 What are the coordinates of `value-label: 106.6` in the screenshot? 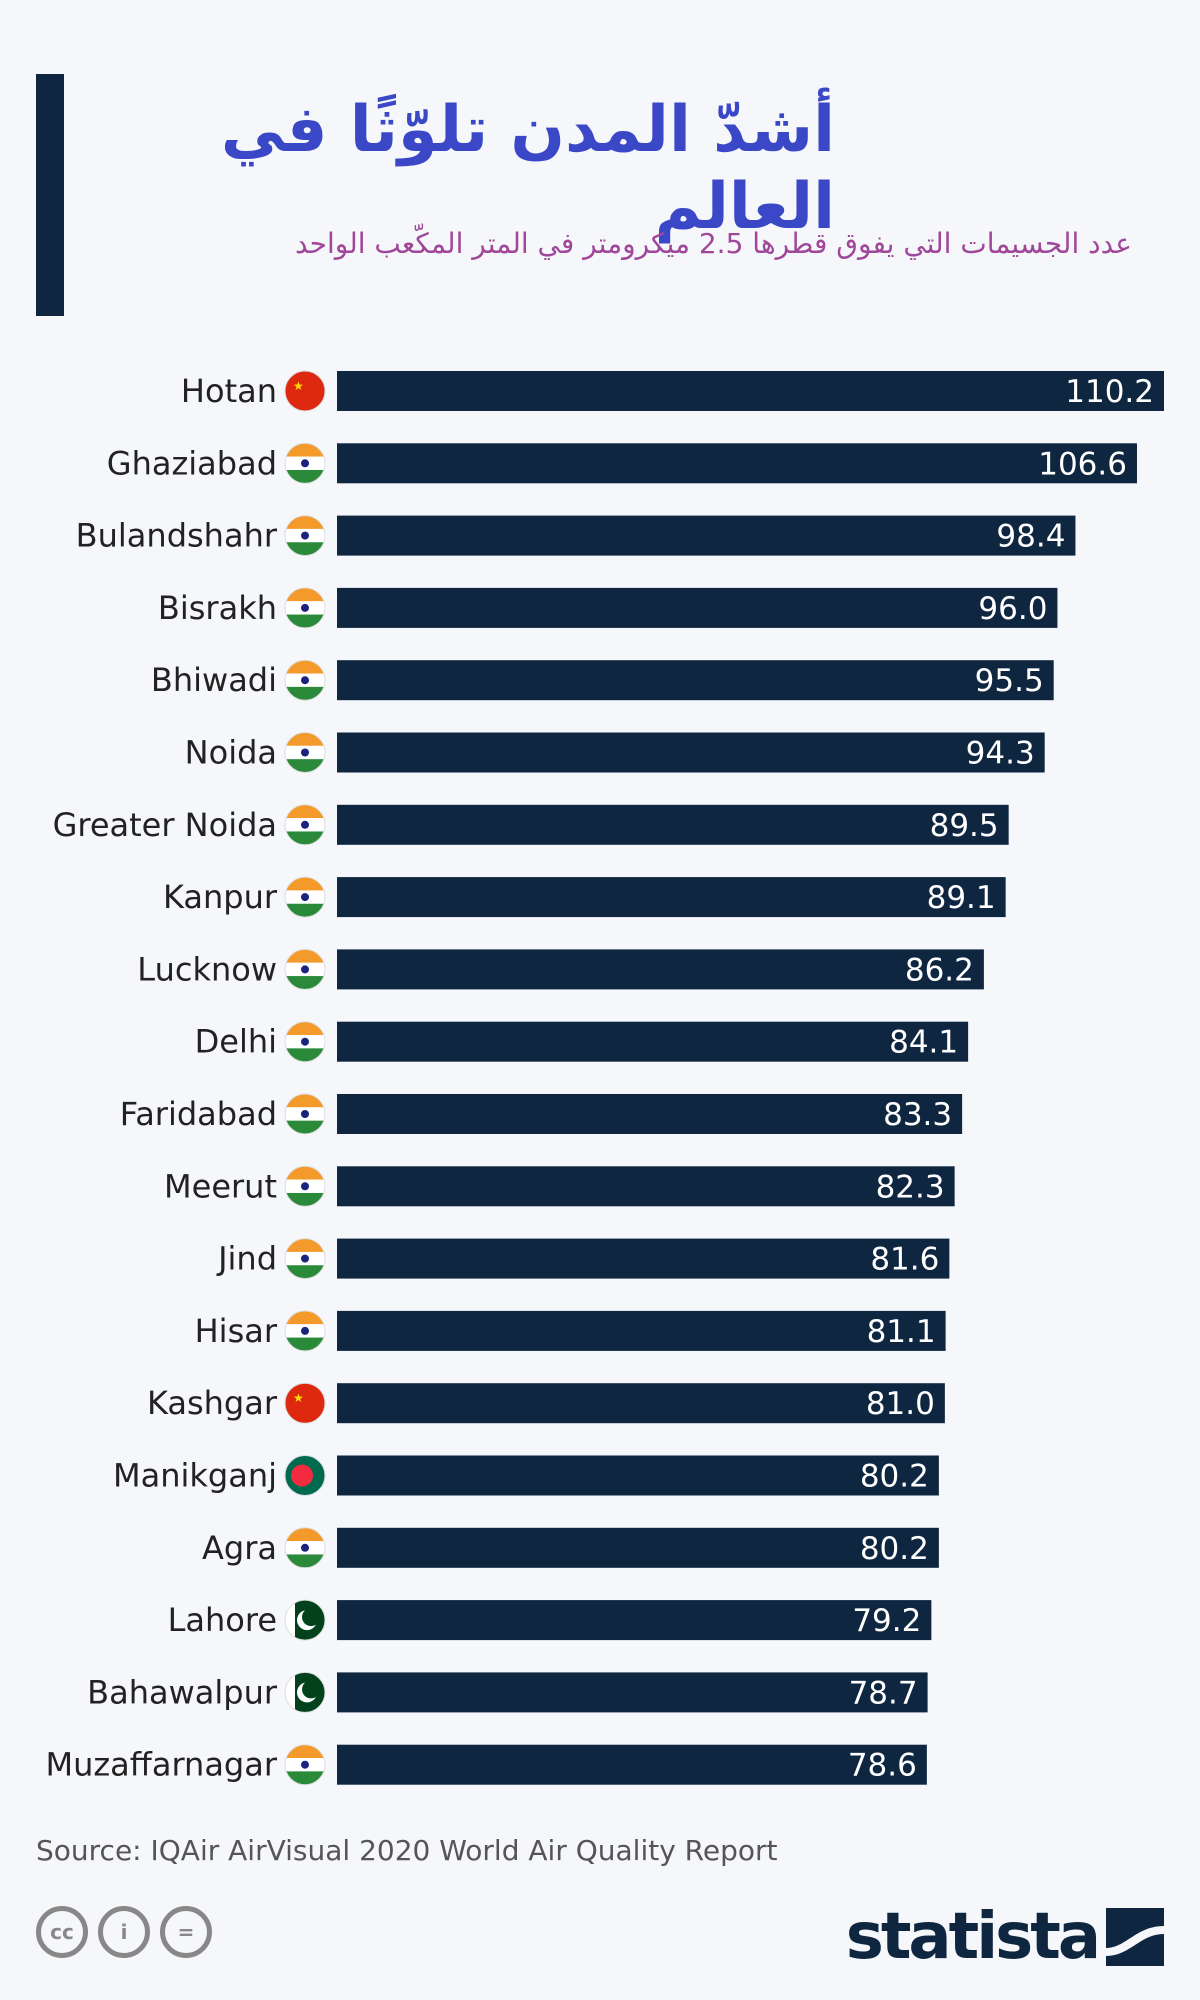 It's located at (1082, 464).